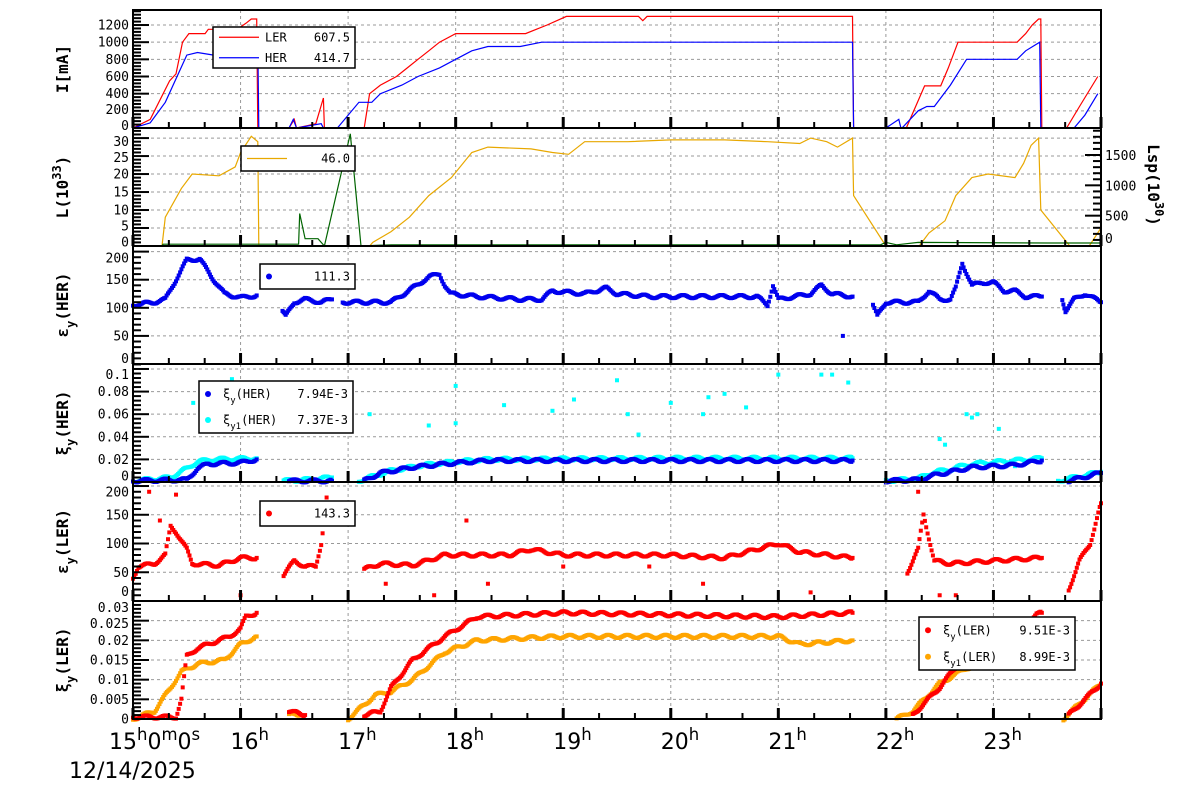 The height and width of the screenshot is (798, 1200). What do you see at coordinates (185, 742) in the screenshot?
I see `x-tick-number: 0` at bounding box center [185, 742].